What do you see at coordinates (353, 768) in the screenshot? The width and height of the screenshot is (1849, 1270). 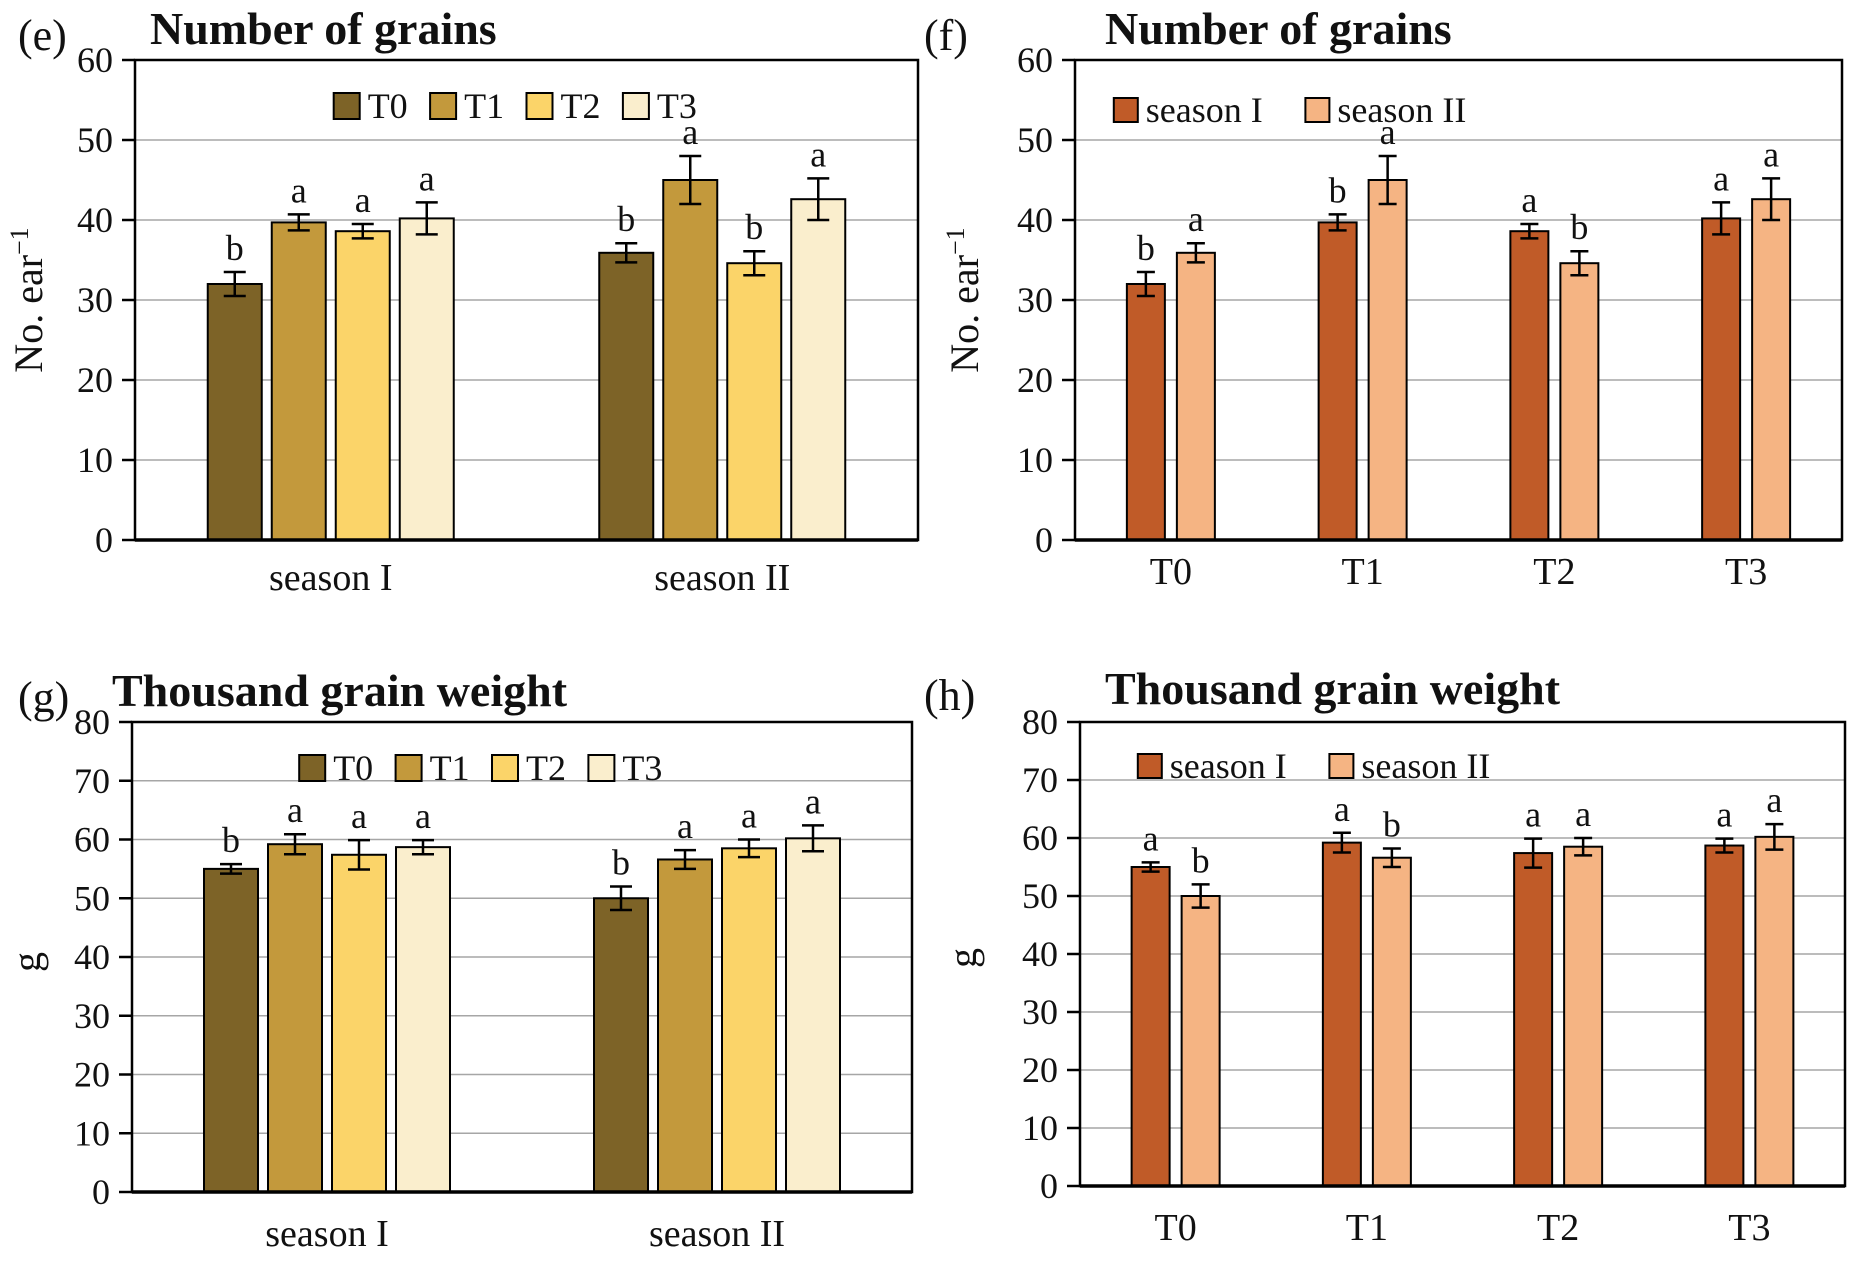 I see `legend-label: T0` at bounding box center [353, 768].